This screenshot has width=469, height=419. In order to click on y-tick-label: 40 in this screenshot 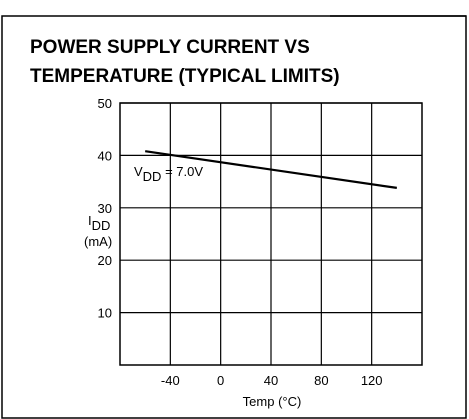, I will do `click(105, 155)`.